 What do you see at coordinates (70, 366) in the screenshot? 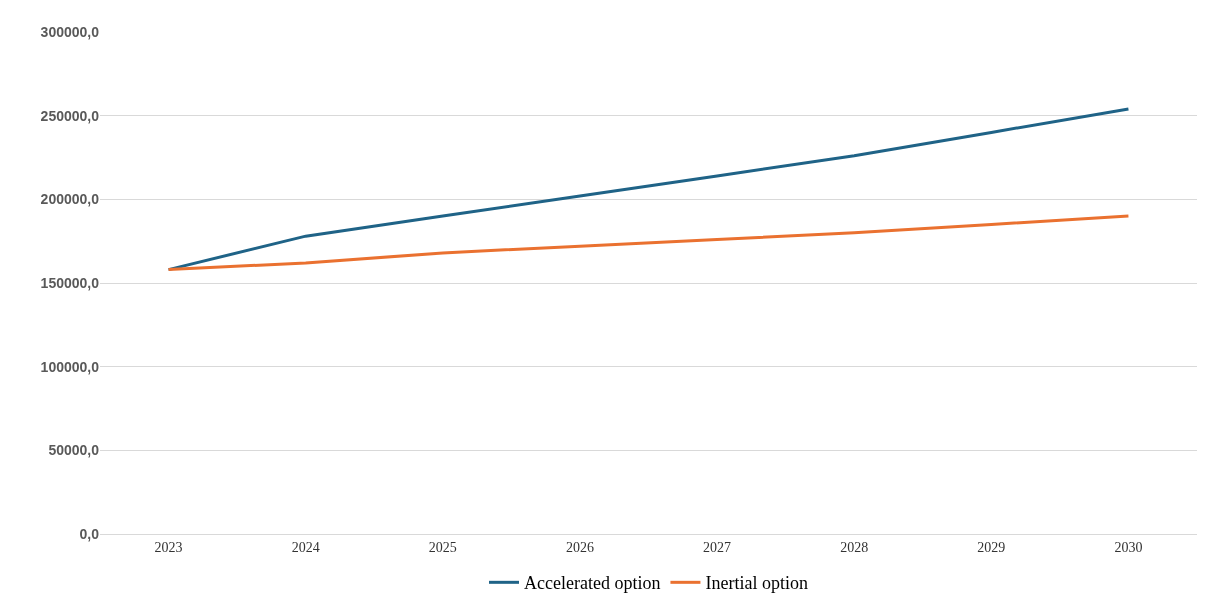
I see `y-tick-label: 100000,0` at bounding box center [70, 366].